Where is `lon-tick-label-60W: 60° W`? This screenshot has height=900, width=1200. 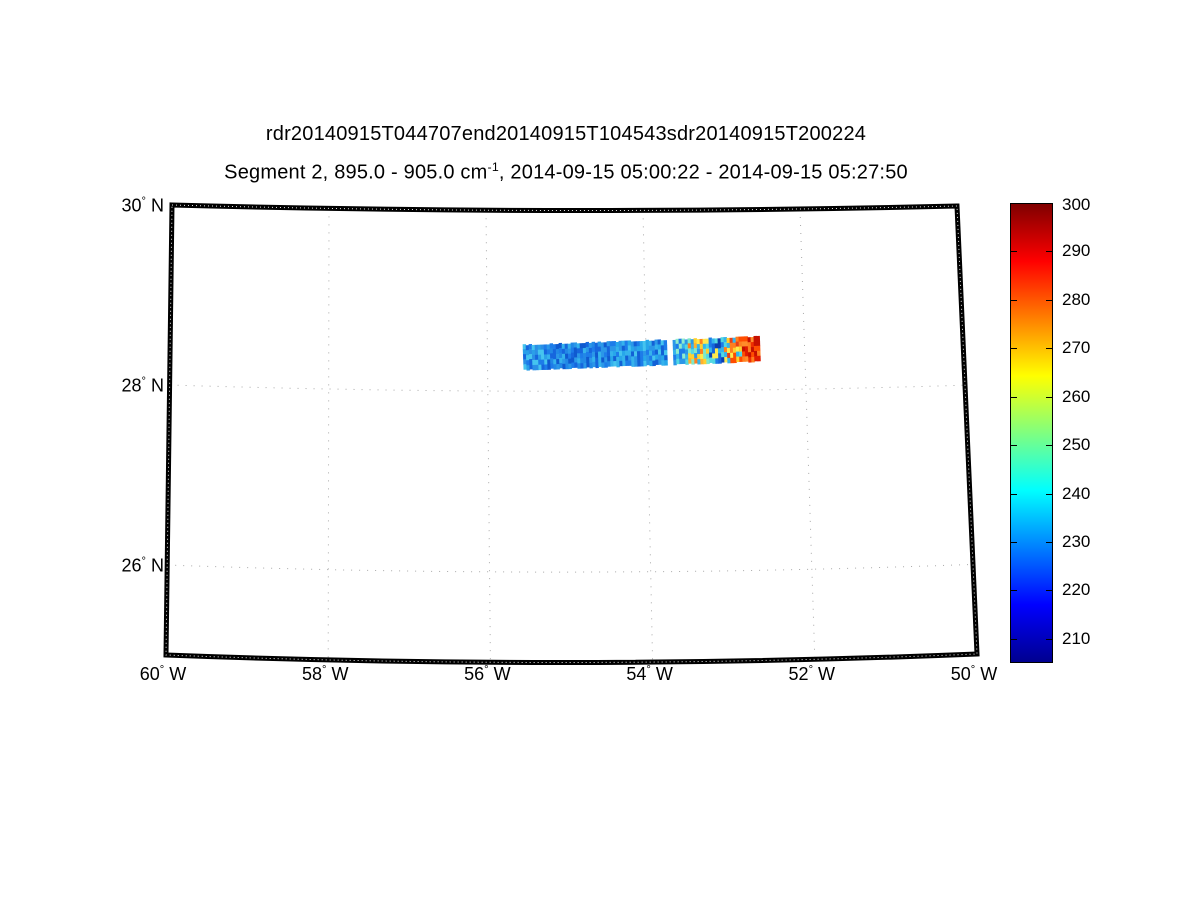 lon-tick-label-60W: 60° W is located at coordinates (163, 674).